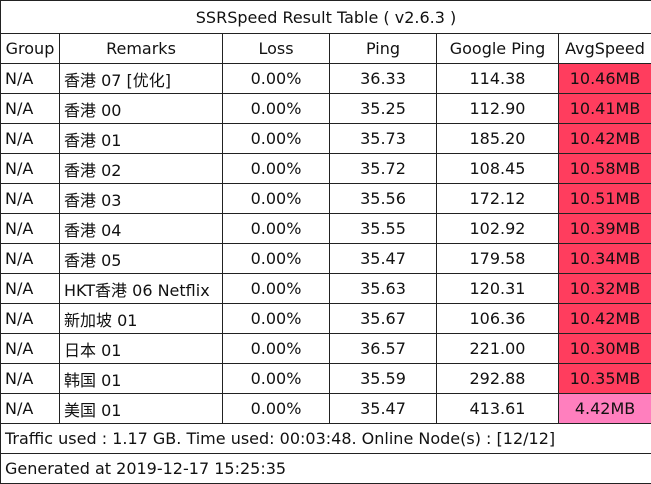 This screenshot has height=484, width=651. I want to click on cell-google-ping: 172.12, so click(498, 199).